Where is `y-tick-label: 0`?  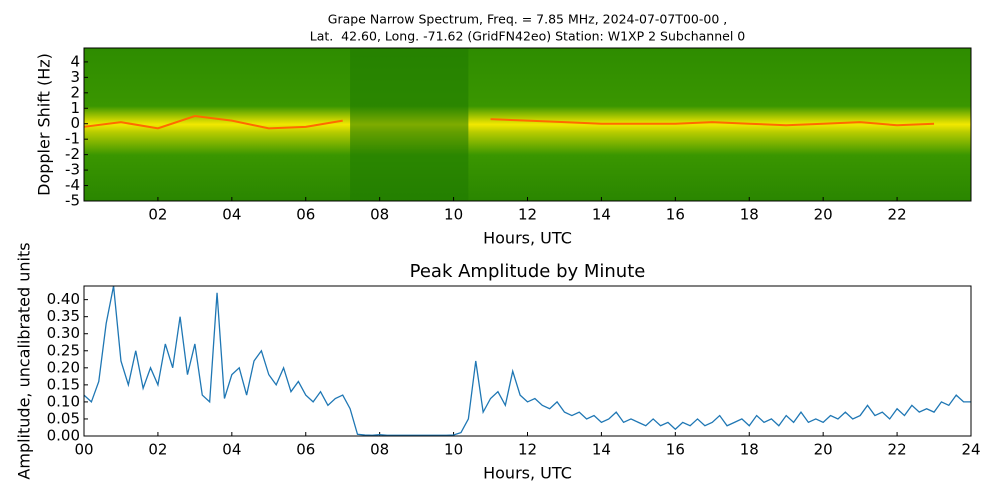 y-tick-label: 0 is located at coordinates (75, 123).